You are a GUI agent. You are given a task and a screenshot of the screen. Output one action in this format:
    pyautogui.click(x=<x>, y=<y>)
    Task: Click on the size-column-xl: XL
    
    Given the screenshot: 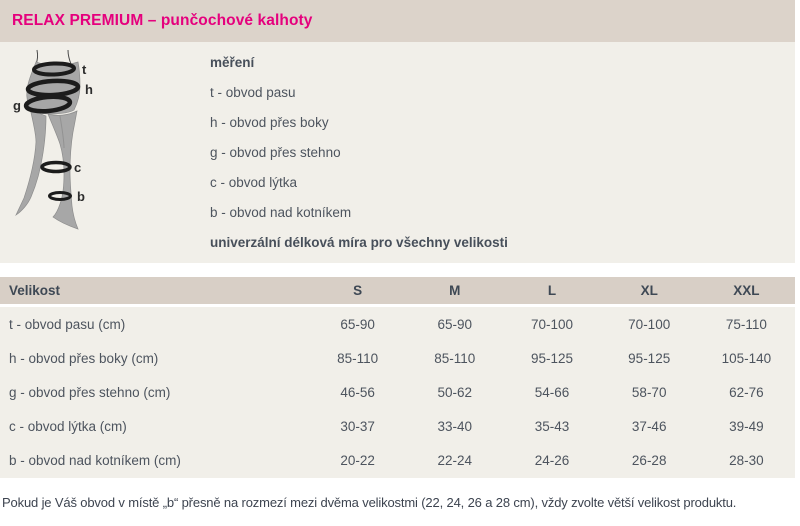 What is the action you would take?
    pyautogui.click(x=649, y=290)
    